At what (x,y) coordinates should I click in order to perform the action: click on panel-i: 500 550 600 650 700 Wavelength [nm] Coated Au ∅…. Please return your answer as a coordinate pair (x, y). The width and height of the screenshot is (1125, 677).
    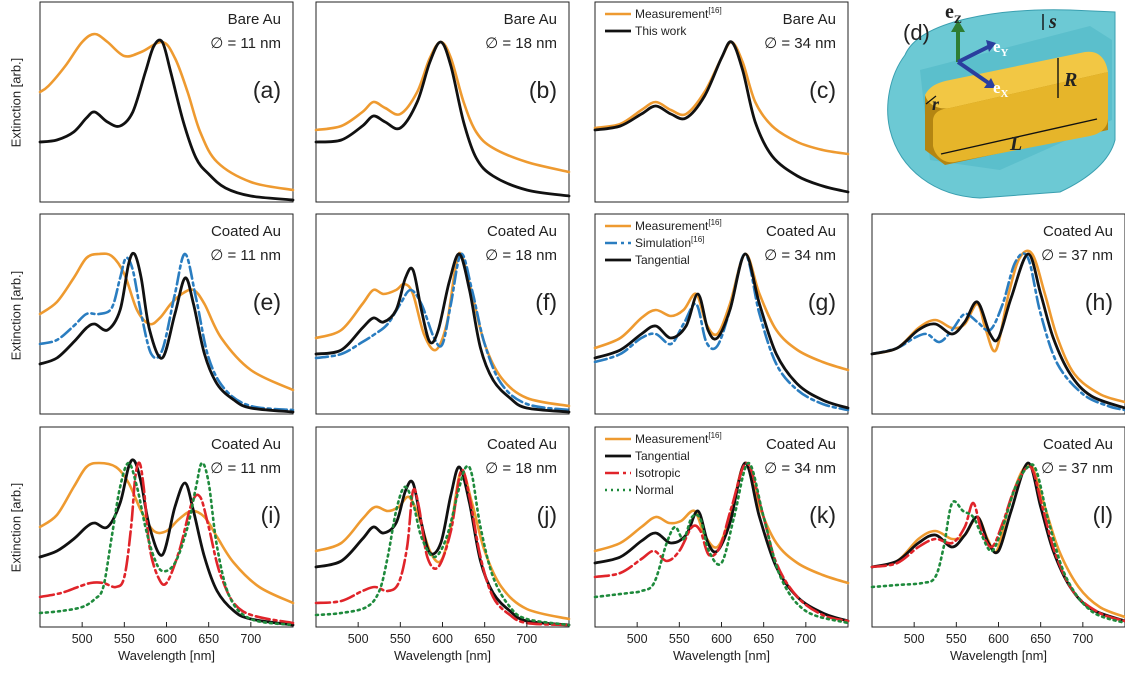
    Looking at the image, I should click on (166, 544).